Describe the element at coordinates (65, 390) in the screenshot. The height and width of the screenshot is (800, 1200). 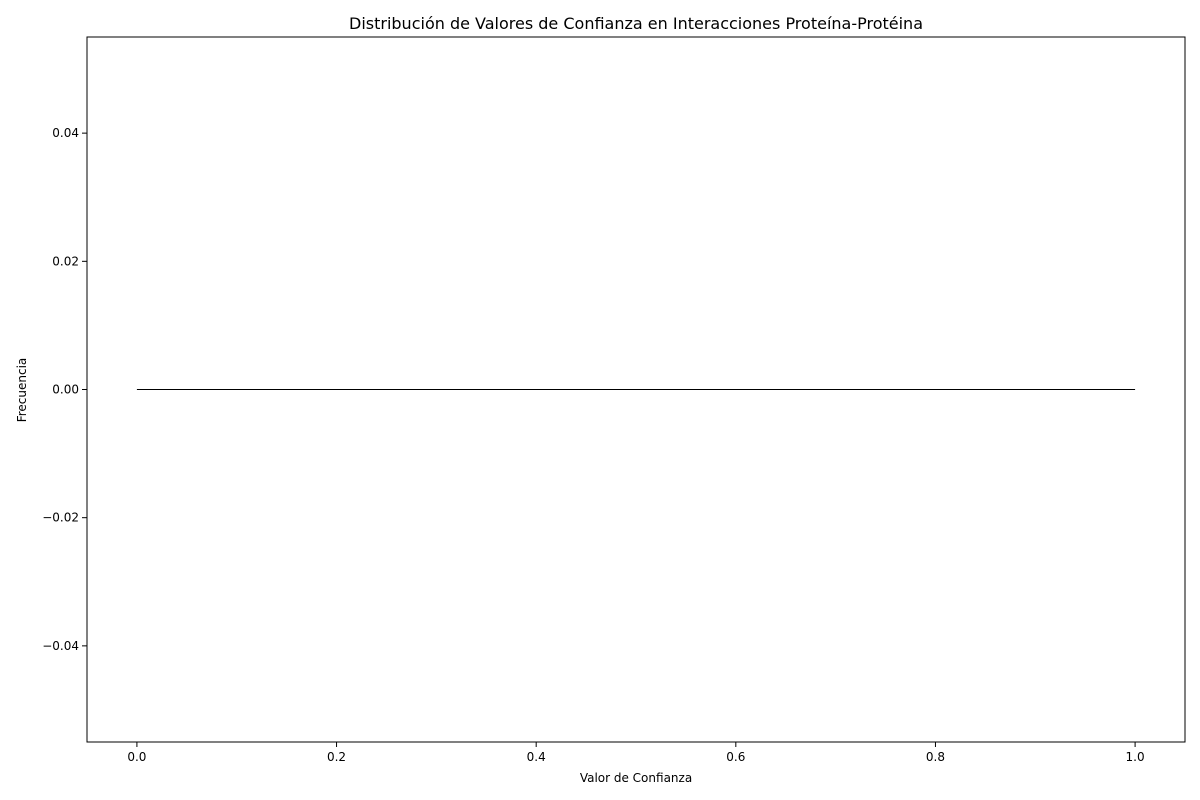
I see `y-tick-label: 0.00` at that location.